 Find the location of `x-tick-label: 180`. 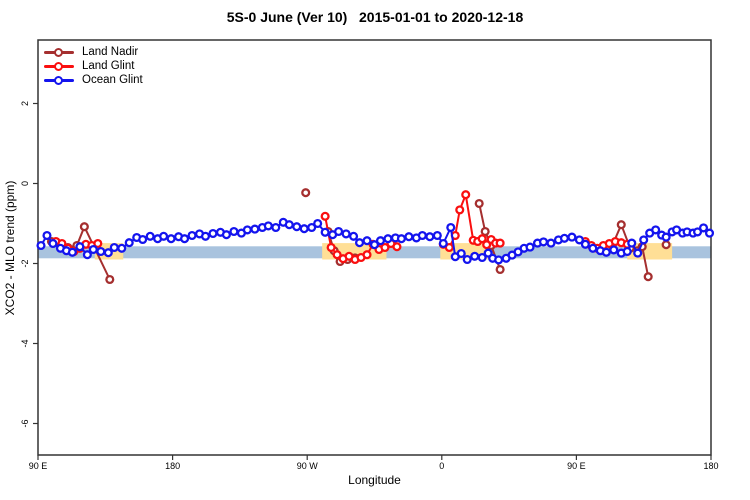

x-tick-label: 180 is located at coordinates (172, 466).